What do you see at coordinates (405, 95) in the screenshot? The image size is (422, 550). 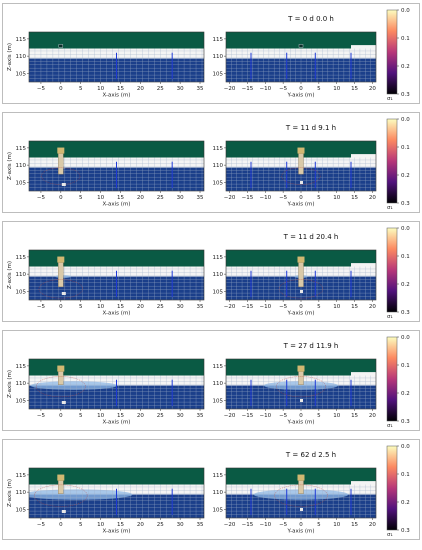 I see `colorbar-tick-label: 0.3` at bounding box center [405, 95].